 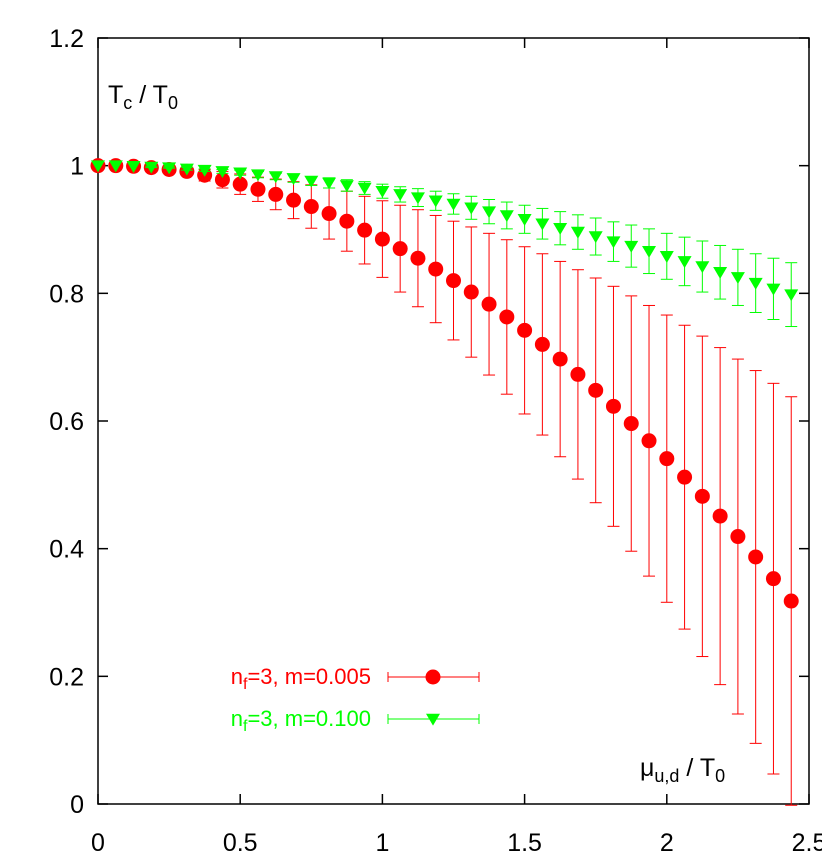 What do you see at coordinates (382, 843) in the screenshot?
I see `x-tick-label: 1` at bounding box center [382, 843].